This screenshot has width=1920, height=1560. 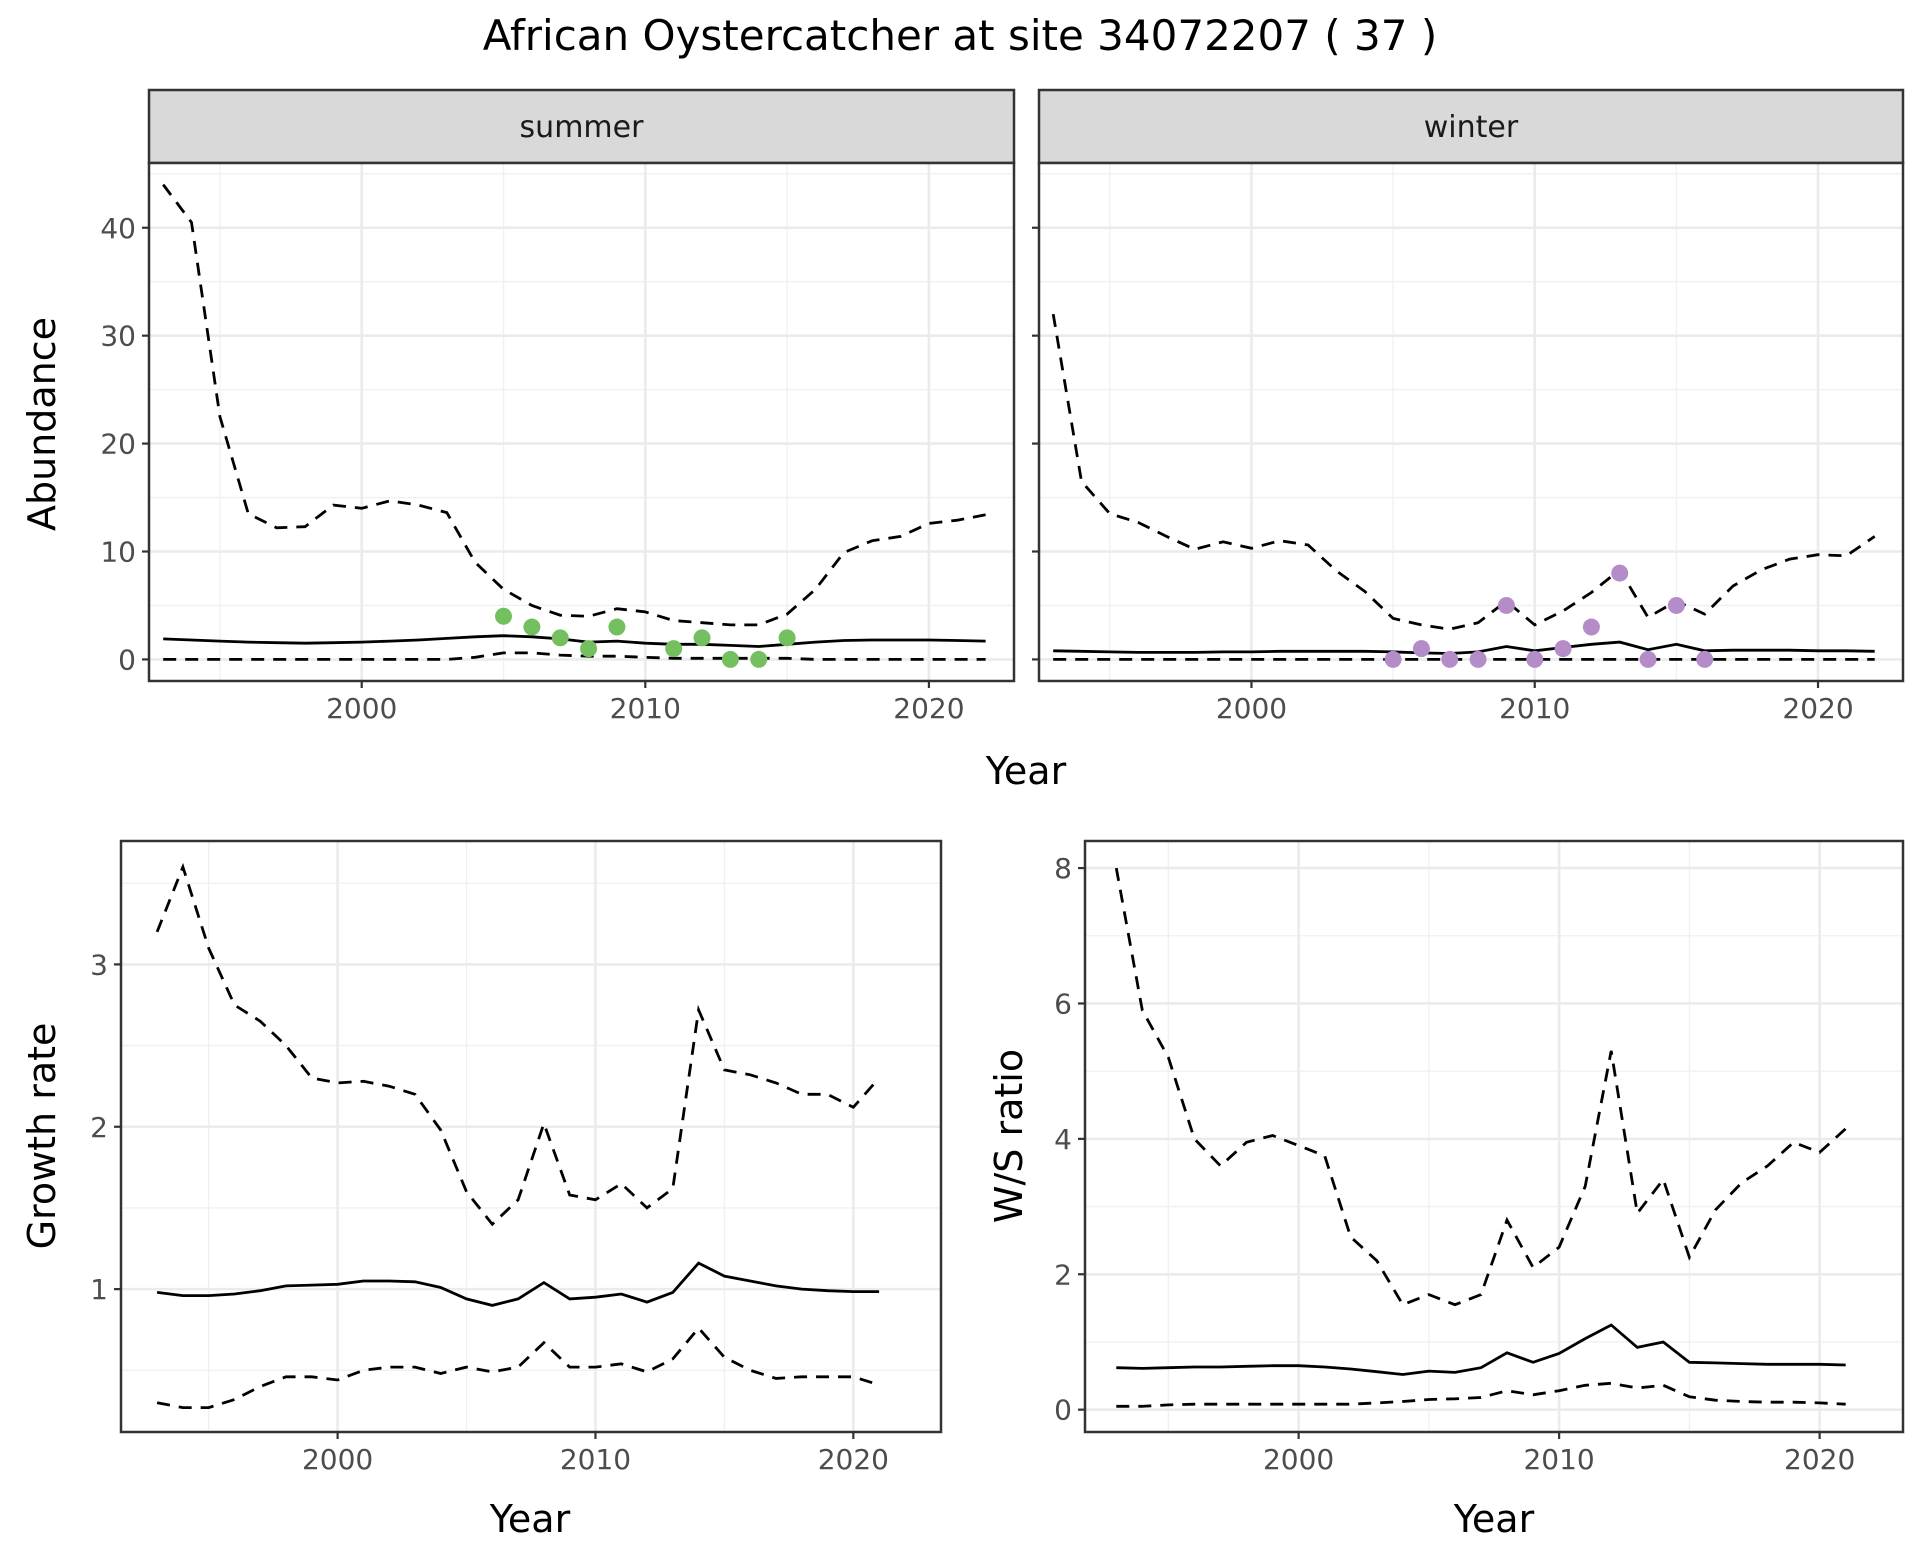 What do you see at coordinates (1063, 868) in the screenshot?
I see `y-tick-label: 8` at bounding box center [1063, 868].